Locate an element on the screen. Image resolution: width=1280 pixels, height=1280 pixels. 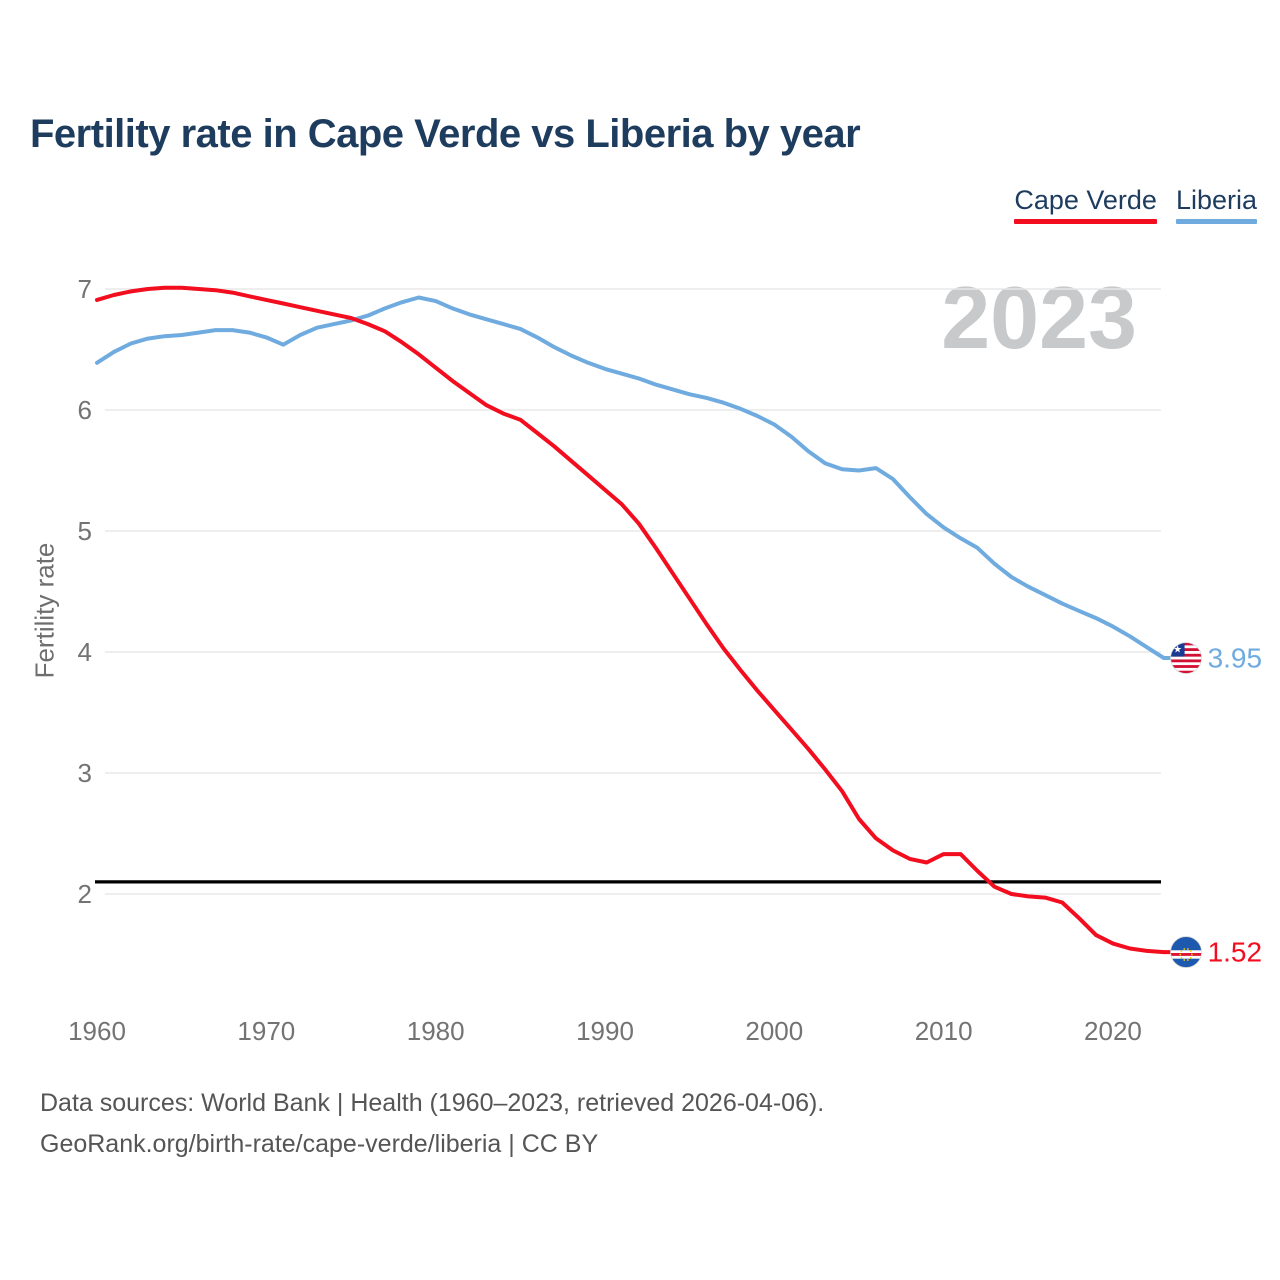
x-tick-label: 1990 is located at coordinates (605, 1031).